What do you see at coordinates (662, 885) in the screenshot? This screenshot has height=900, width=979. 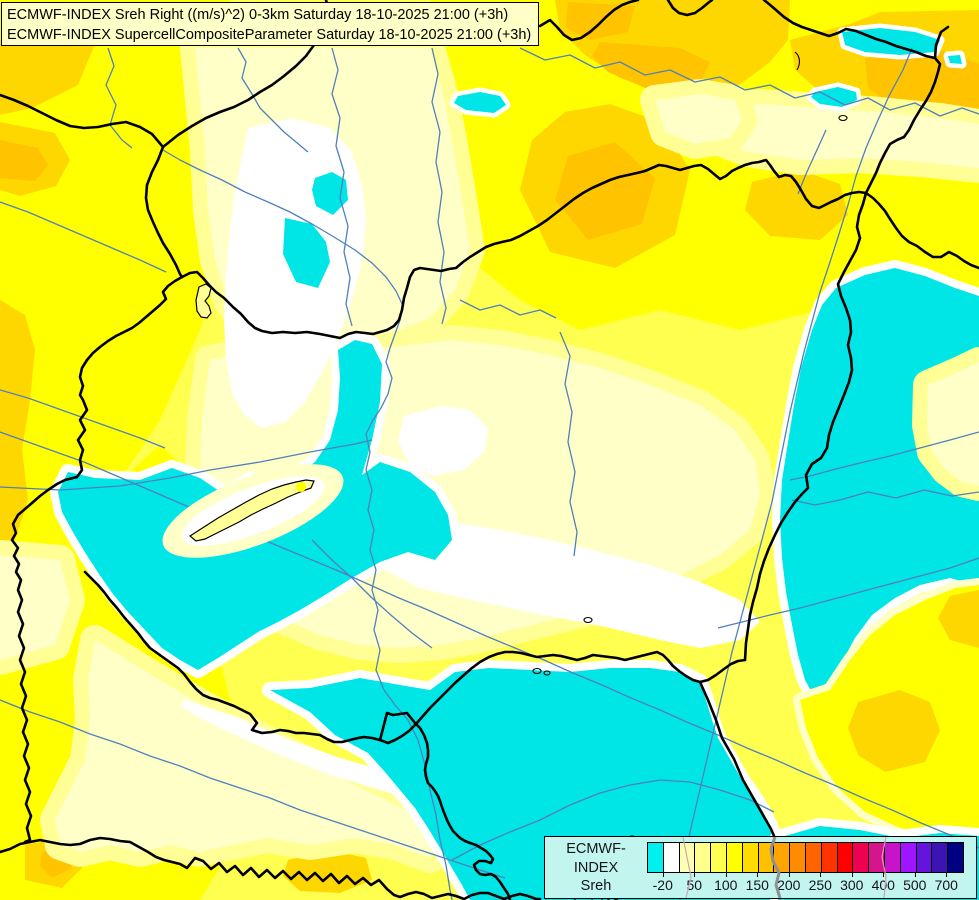 I see `legend-tick-label: -20` at bounding box center [662, 885].